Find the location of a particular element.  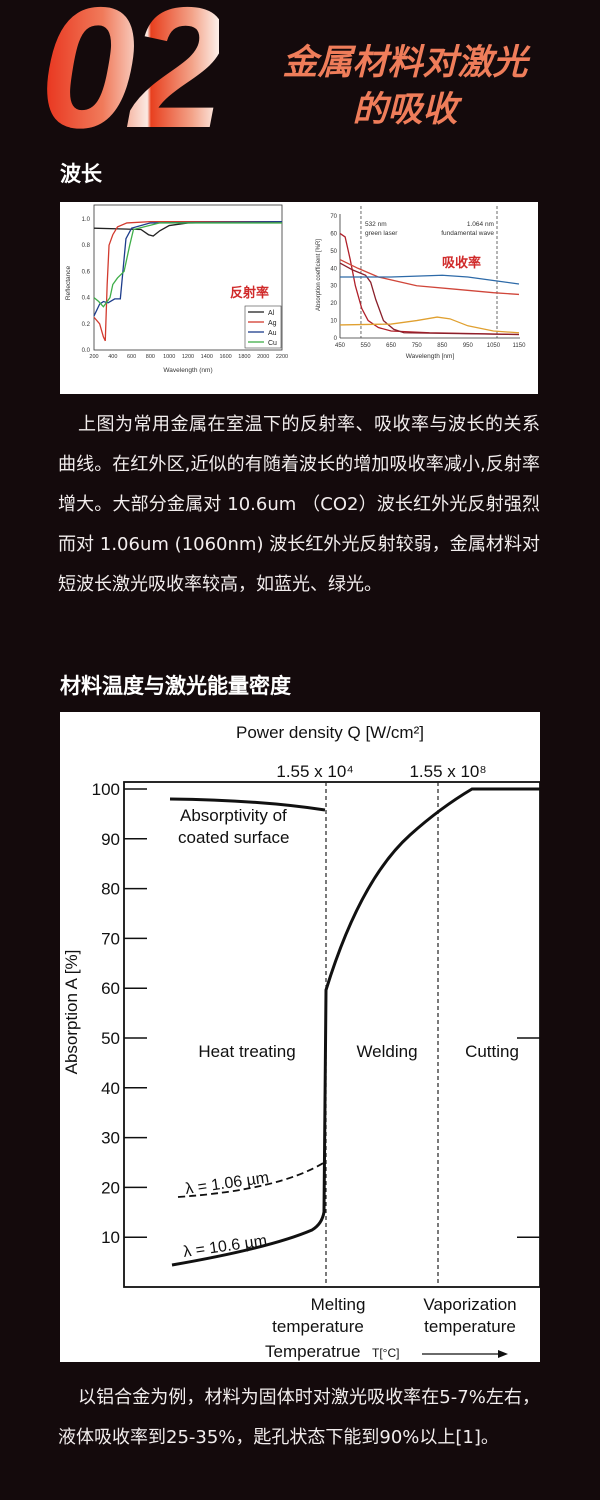

series-al is located at coordinates (188, 228).